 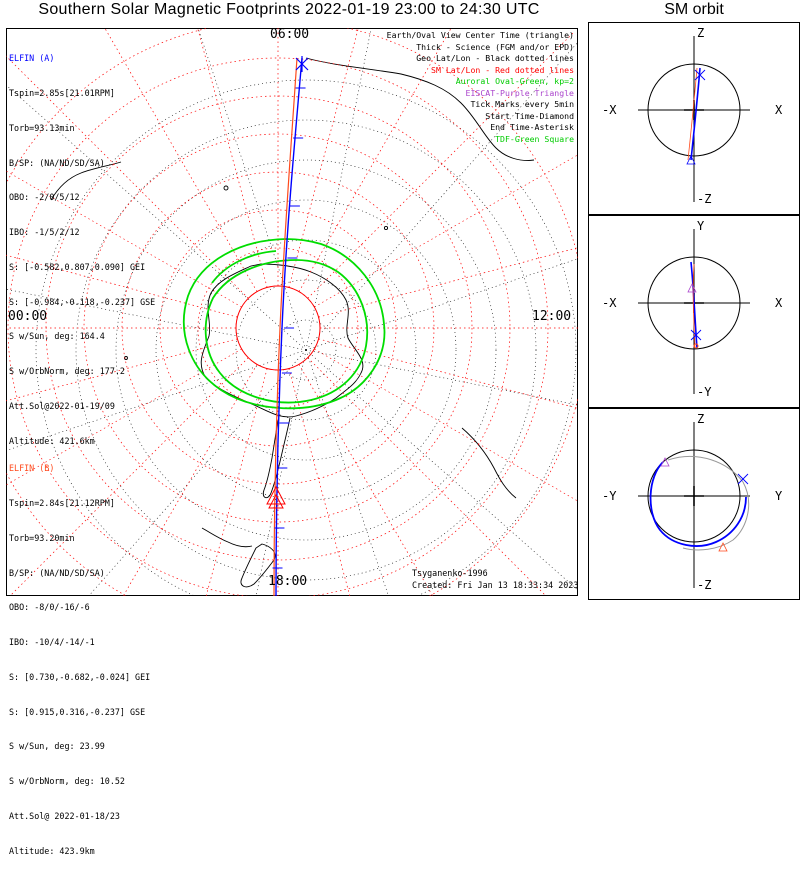 I want to click on view-center-triangles, so click(x=276, y=497).